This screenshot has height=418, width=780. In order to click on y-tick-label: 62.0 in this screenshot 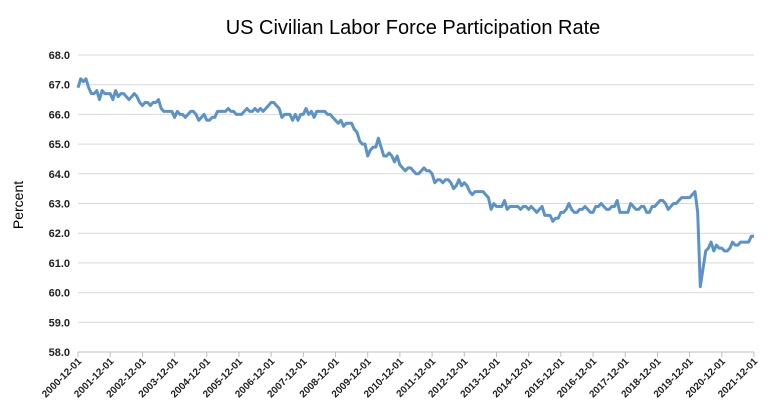, I will do `click(59, 234)`.